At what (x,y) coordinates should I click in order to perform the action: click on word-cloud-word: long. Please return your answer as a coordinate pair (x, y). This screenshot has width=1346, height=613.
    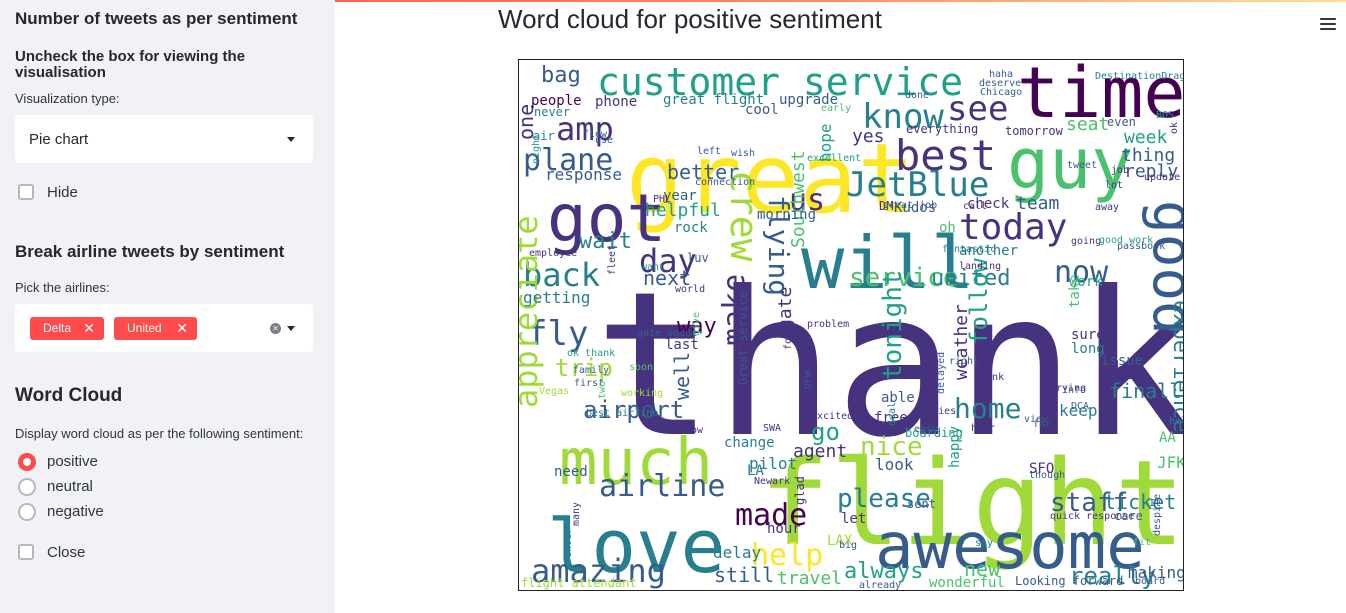
    Looking at the image, I should click on (1088, 349).